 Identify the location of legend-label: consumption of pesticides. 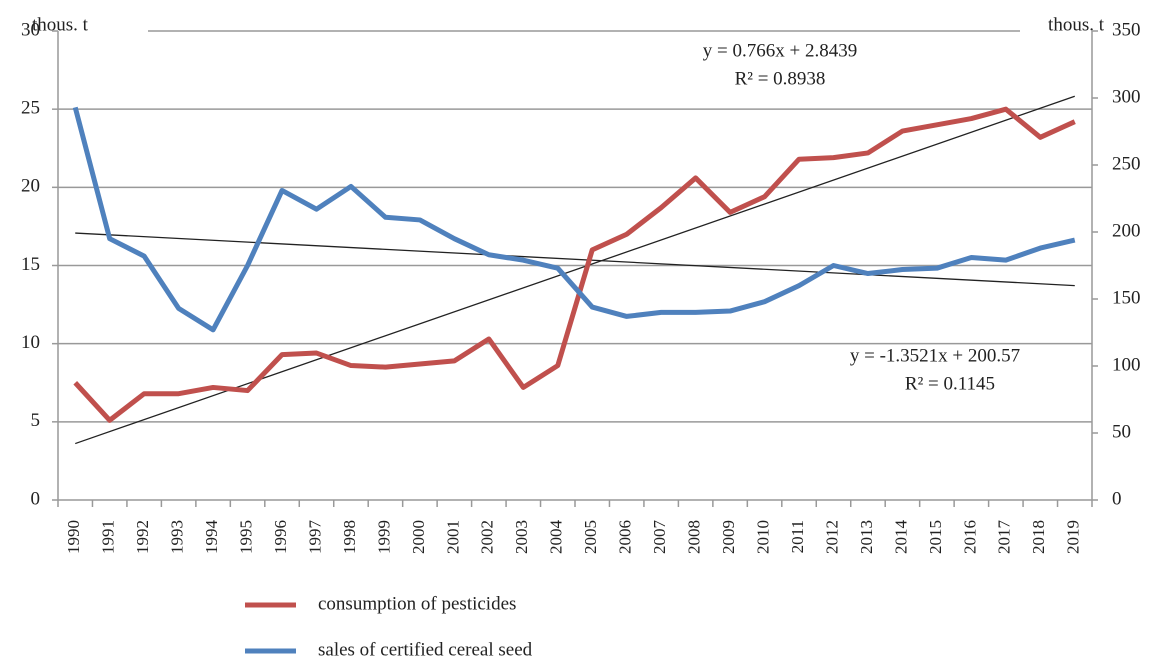
(417, 603).